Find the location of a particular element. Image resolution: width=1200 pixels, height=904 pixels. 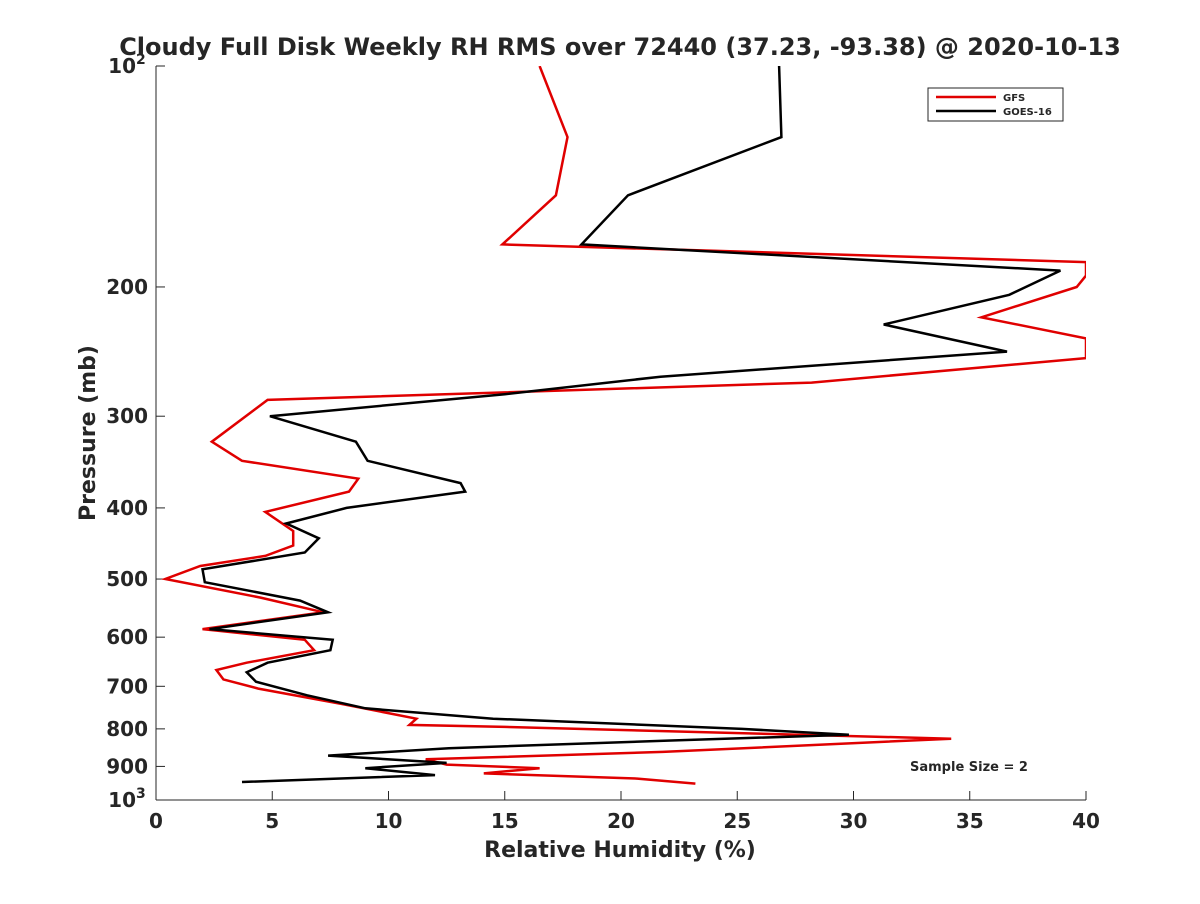

x-tick-label: 0 is located at coordinates (156, 821).